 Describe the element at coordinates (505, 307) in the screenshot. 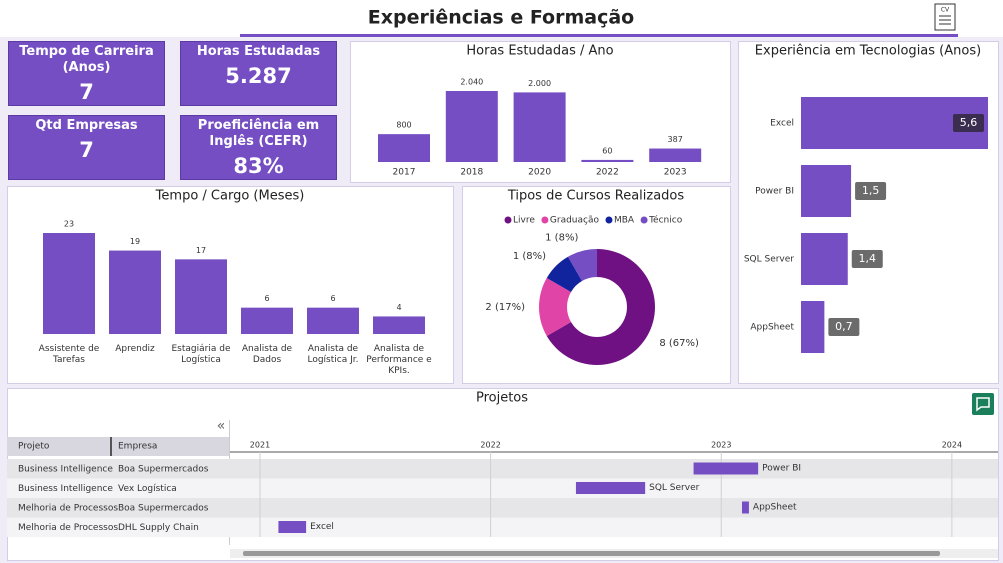

I see `data-label: 2 (17%)` at that location.